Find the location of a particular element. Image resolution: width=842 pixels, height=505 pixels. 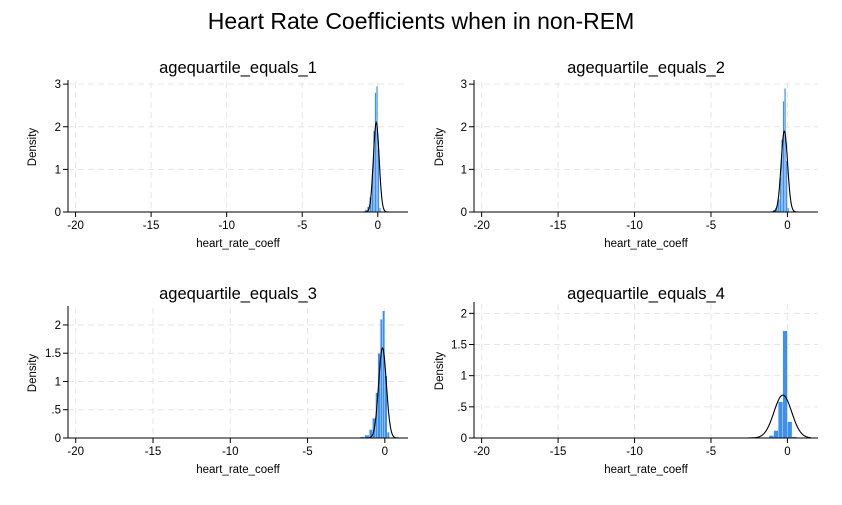

subplot-title: agequartile_equals_4 is located at coordinates (646, 294).